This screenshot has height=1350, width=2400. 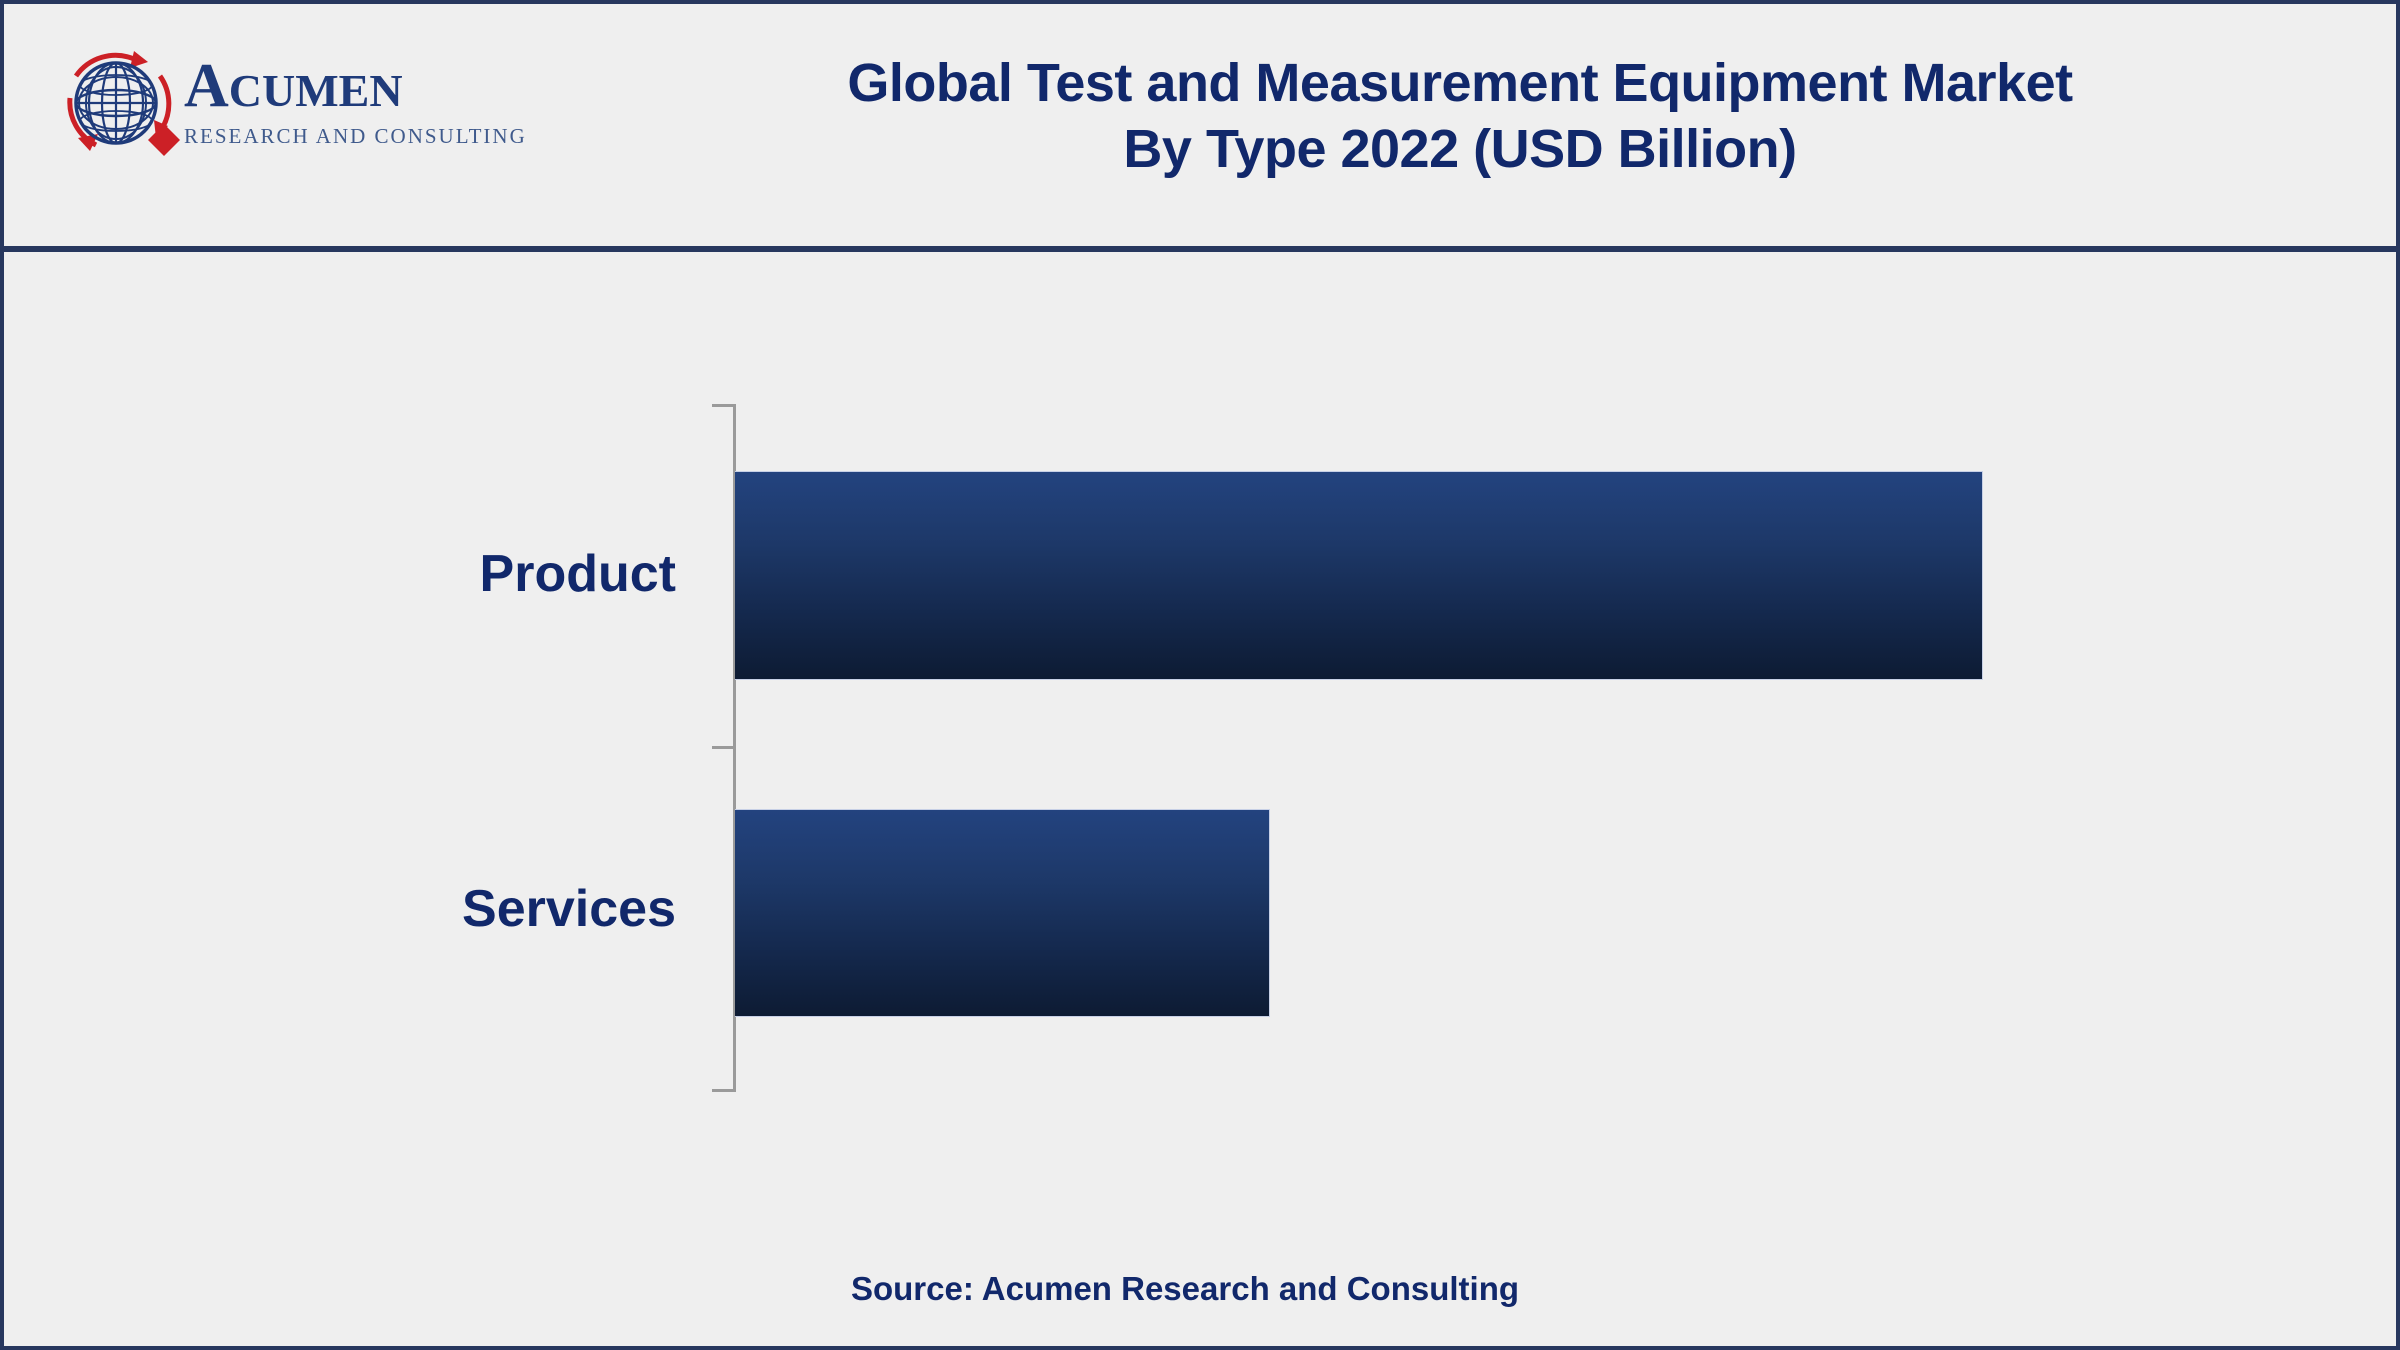 I want to click on category-label-product: Product, so click(x=577, y=574).